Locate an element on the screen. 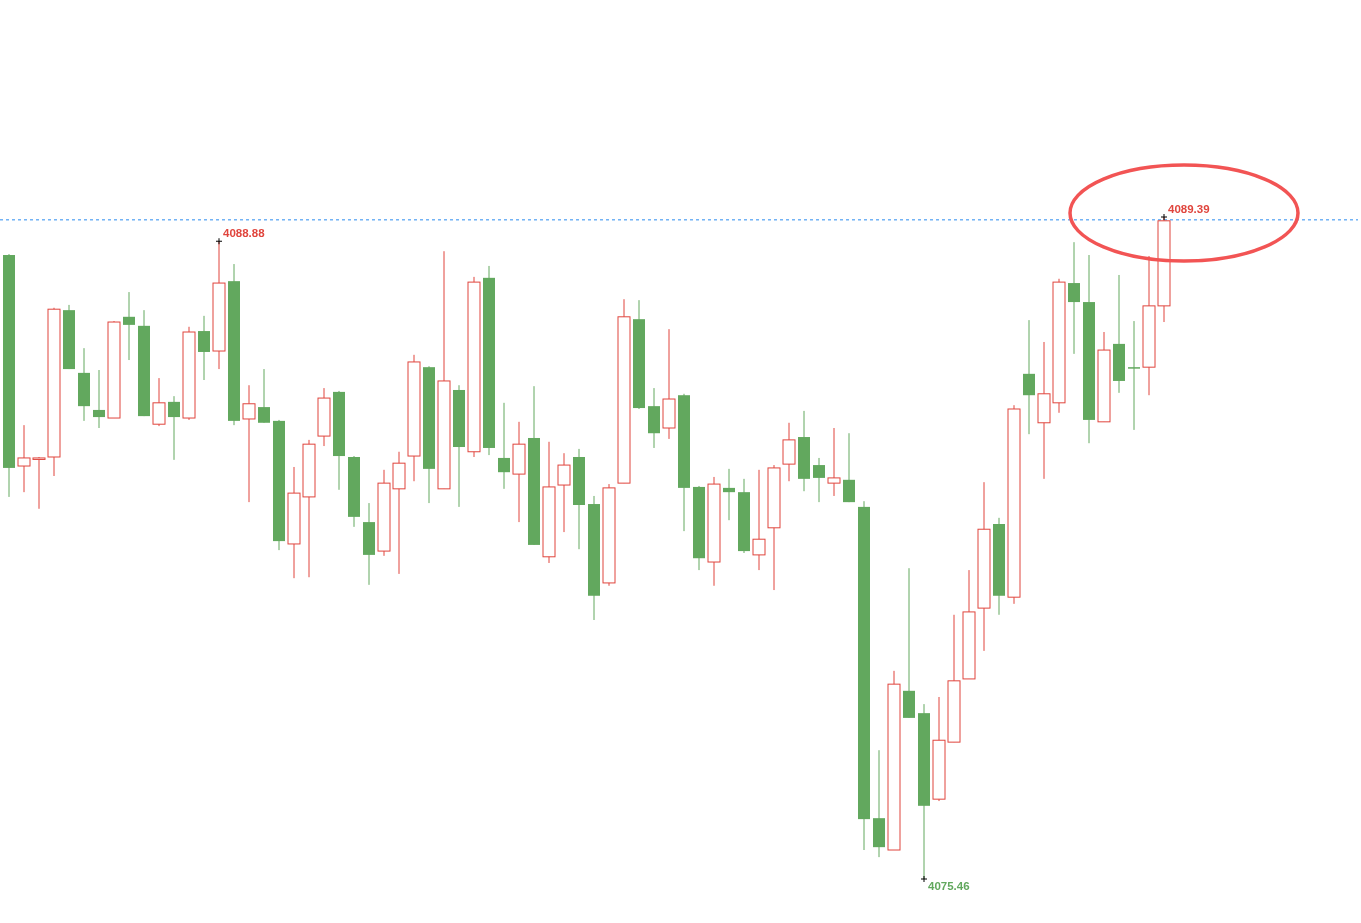  text: 4075.46 is located at coordinates (949, 886).